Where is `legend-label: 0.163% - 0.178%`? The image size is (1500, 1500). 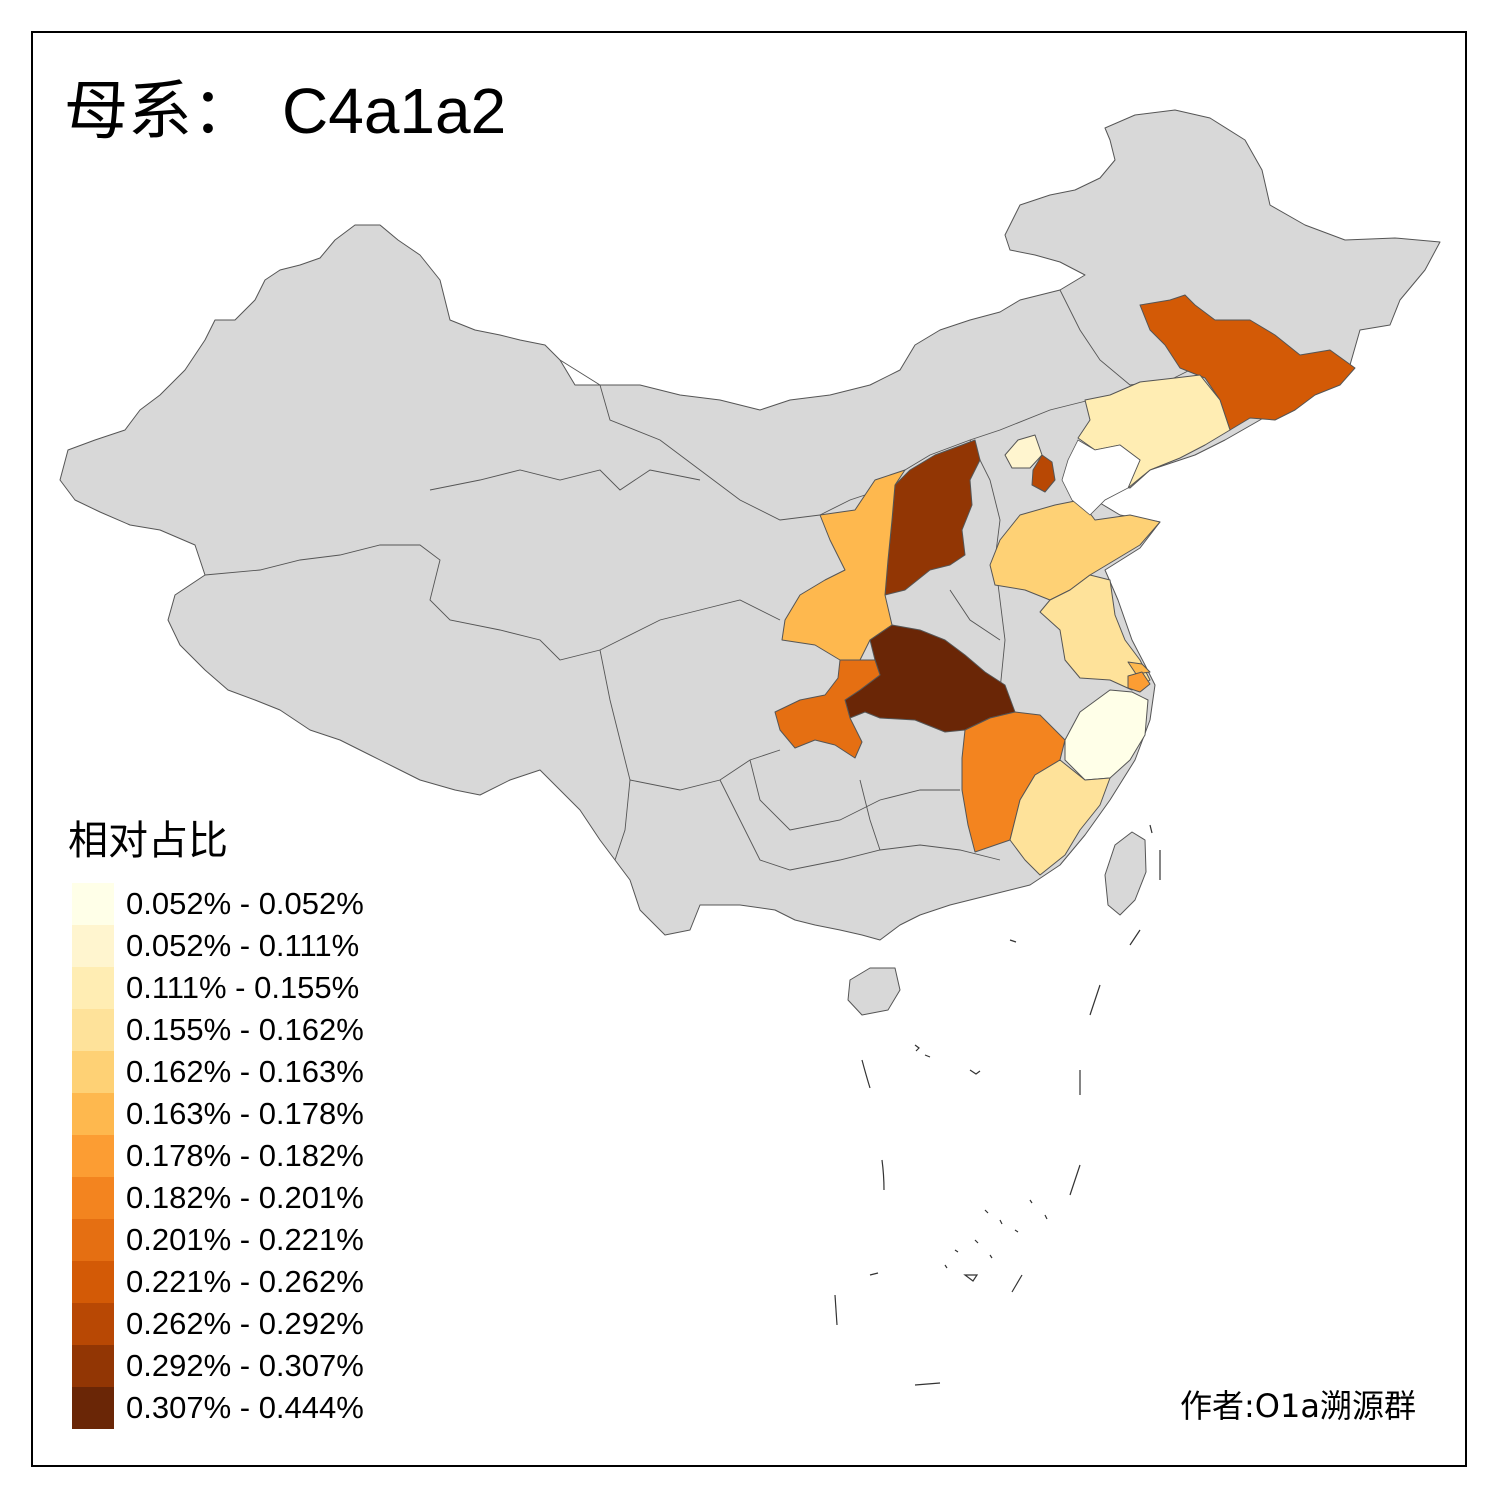 legend-label: 0.163% - 0.178% is located at coordinates (245, 1113).